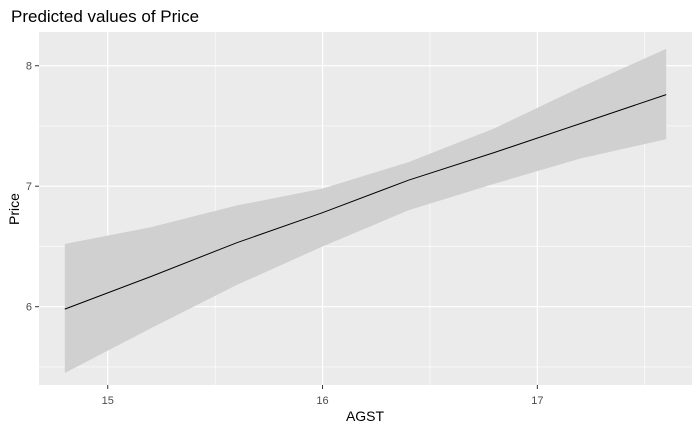 Image resolution: width=700 pixels, height=432 pixels. What do you see at coordinates (29, 187) in the screenshot?
I see `y-tick-label: 7` at bounding box center [29, 187].